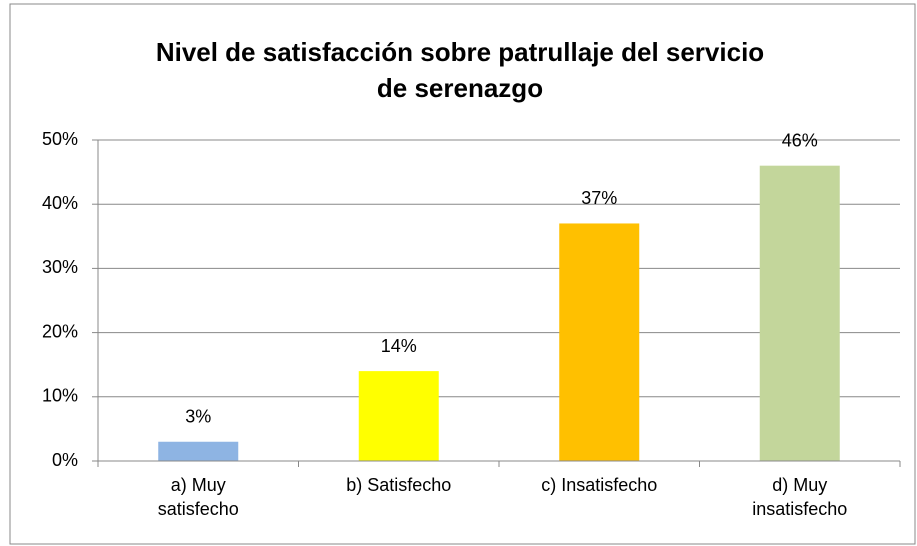 This screenshot has width=917, height=546. Describe the element at coordinates (198, 416) in the screenshot. I see `value-label: 3%` at that location.